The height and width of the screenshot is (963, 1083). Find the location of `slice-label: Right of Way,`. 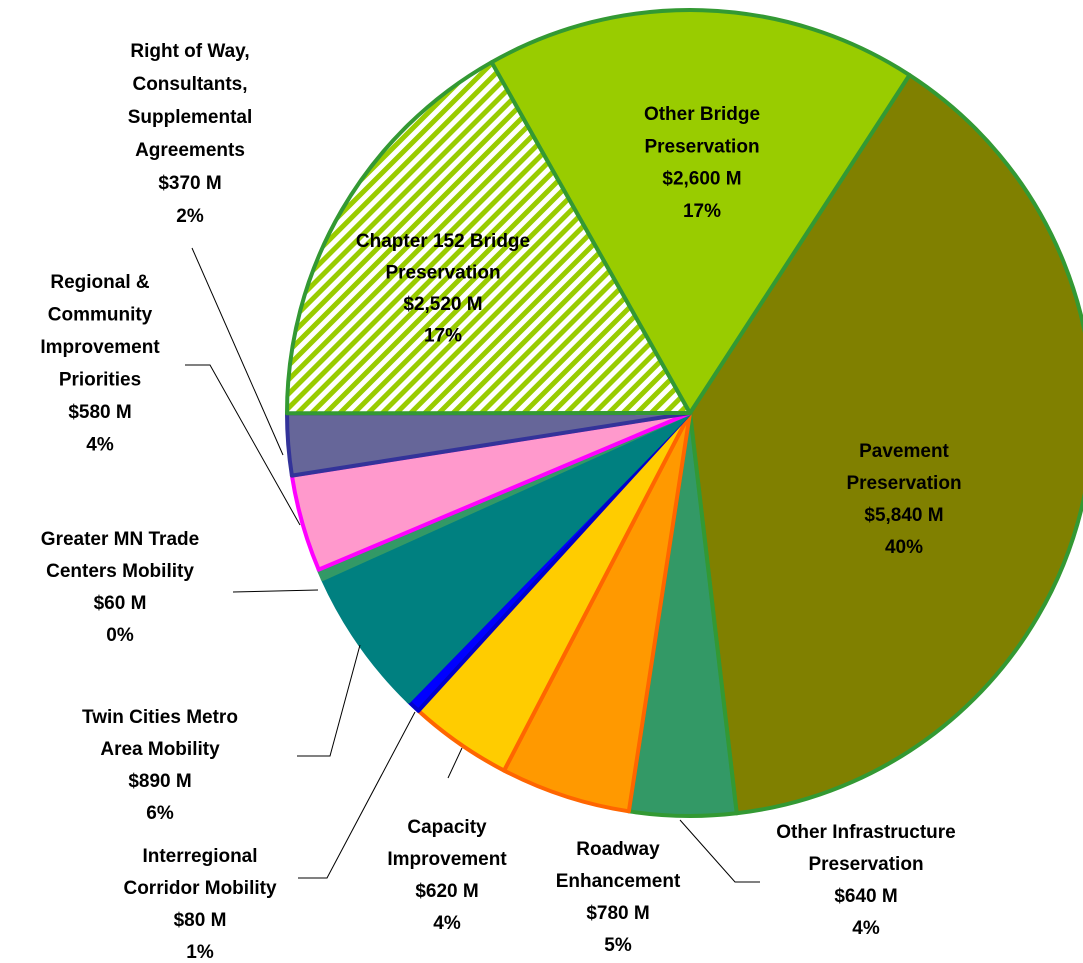

slice-label: Right of Way, is located at coordinates (189, 51).